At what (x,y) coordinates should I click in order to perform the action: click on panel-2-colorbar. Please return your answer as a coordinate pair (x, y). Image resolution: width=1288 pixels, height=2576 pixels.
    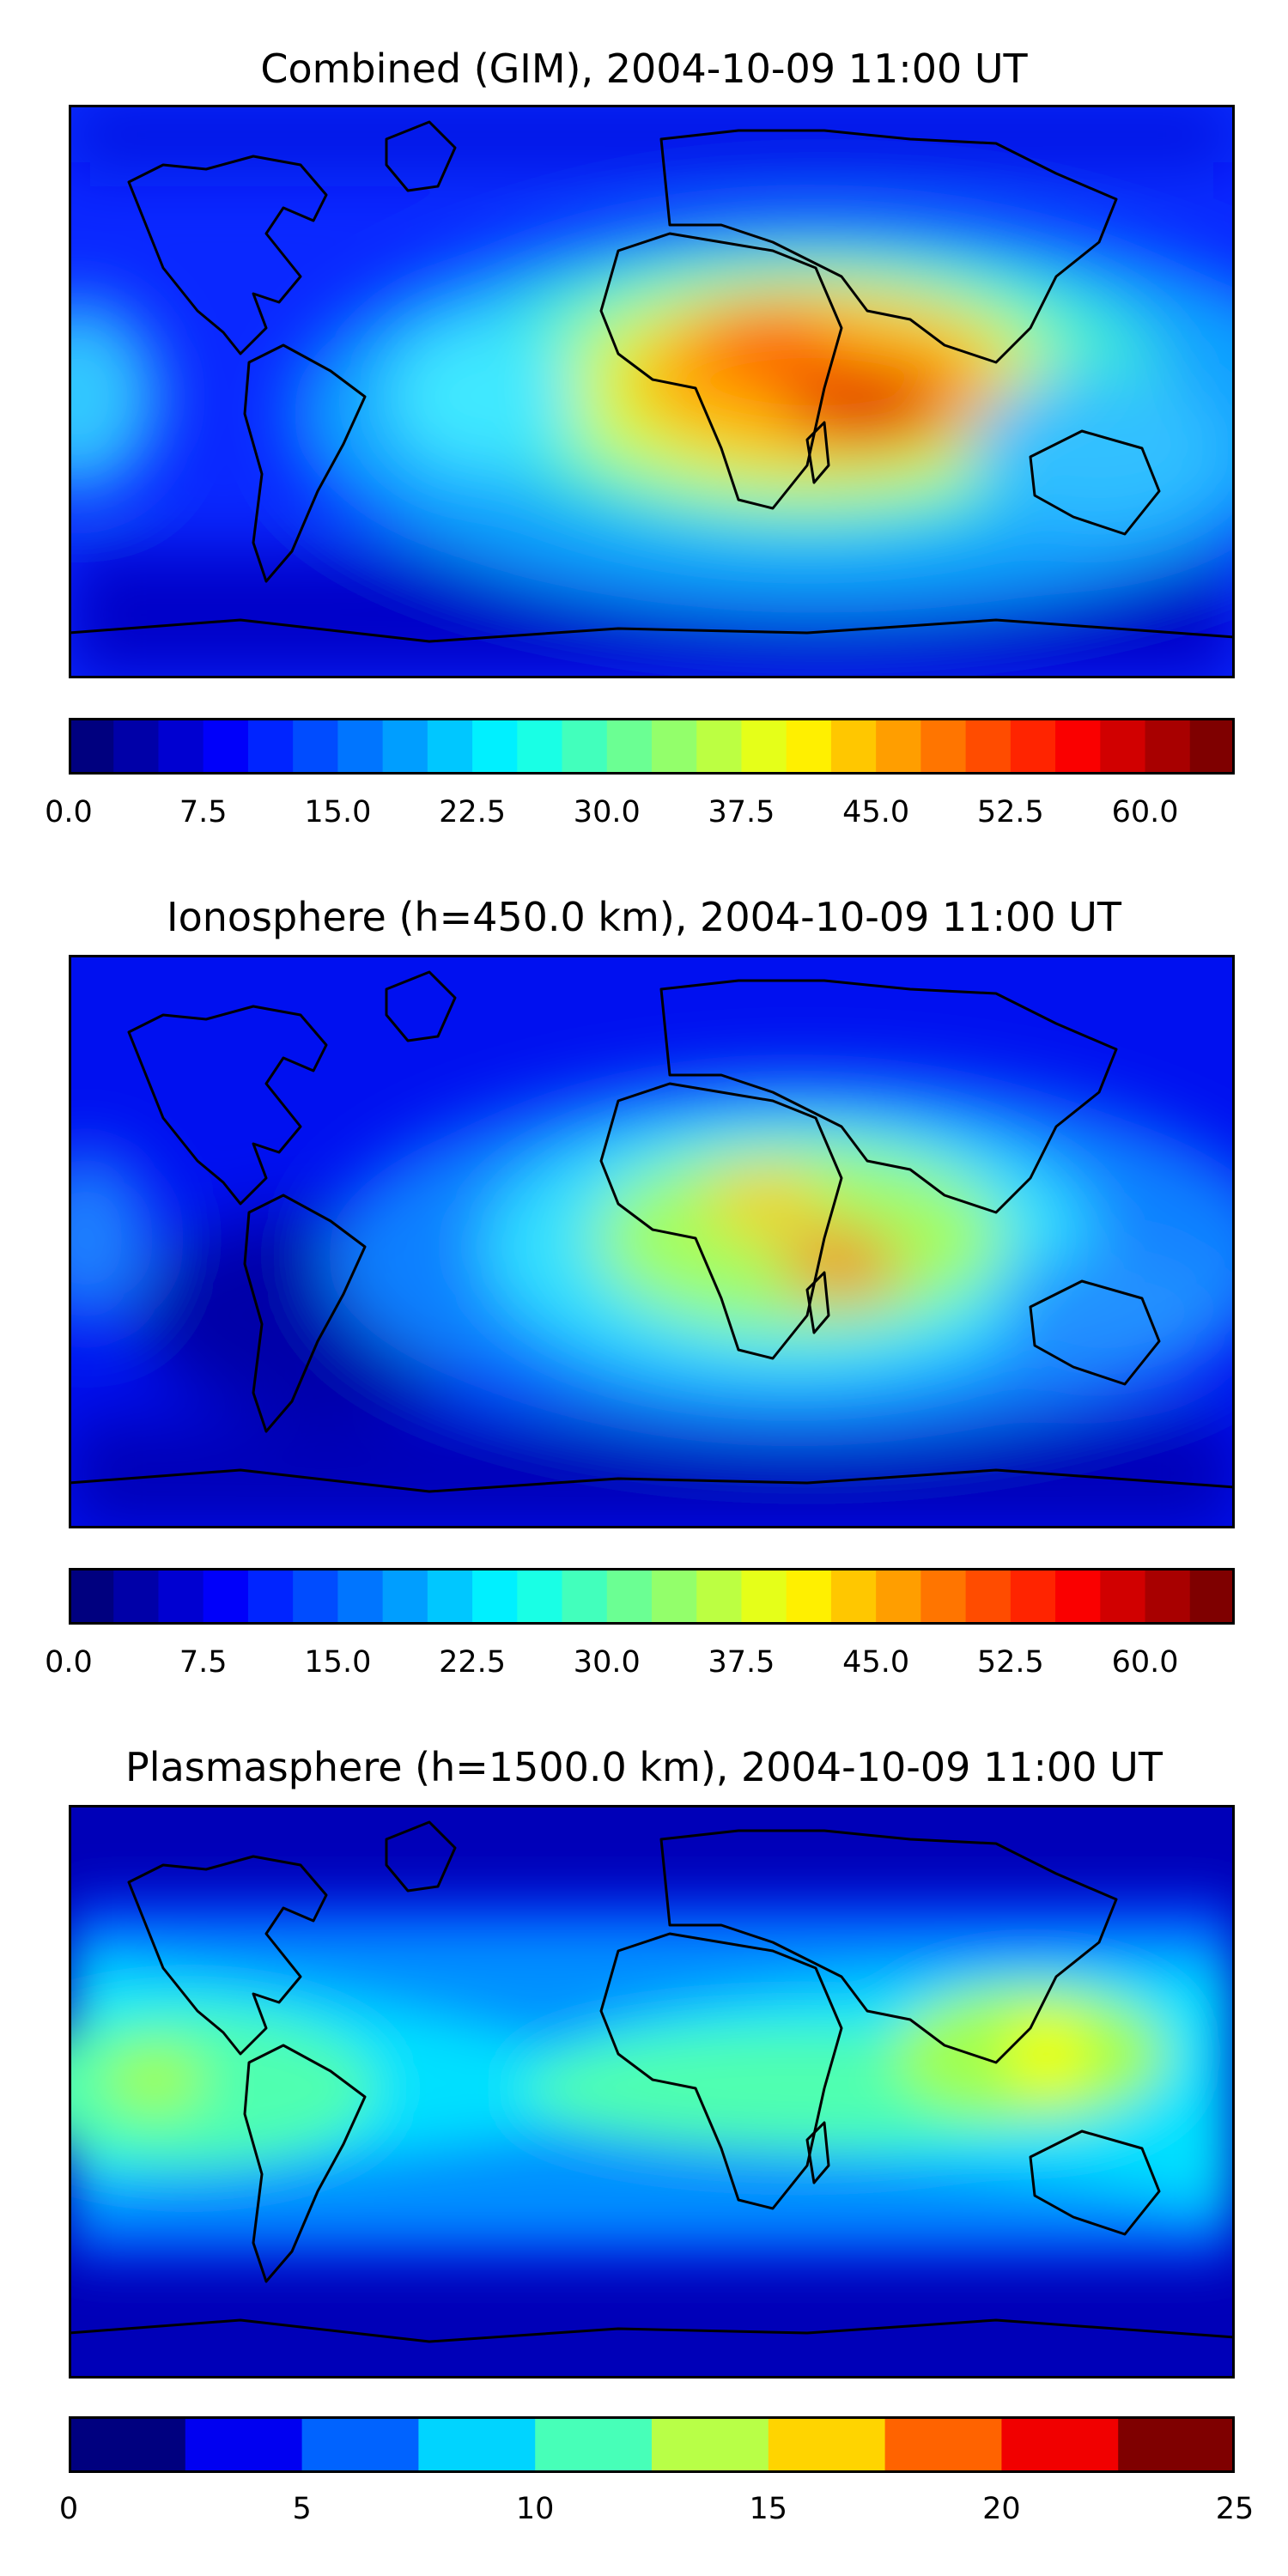
    Looking at the image, I should click on (652, 1597).